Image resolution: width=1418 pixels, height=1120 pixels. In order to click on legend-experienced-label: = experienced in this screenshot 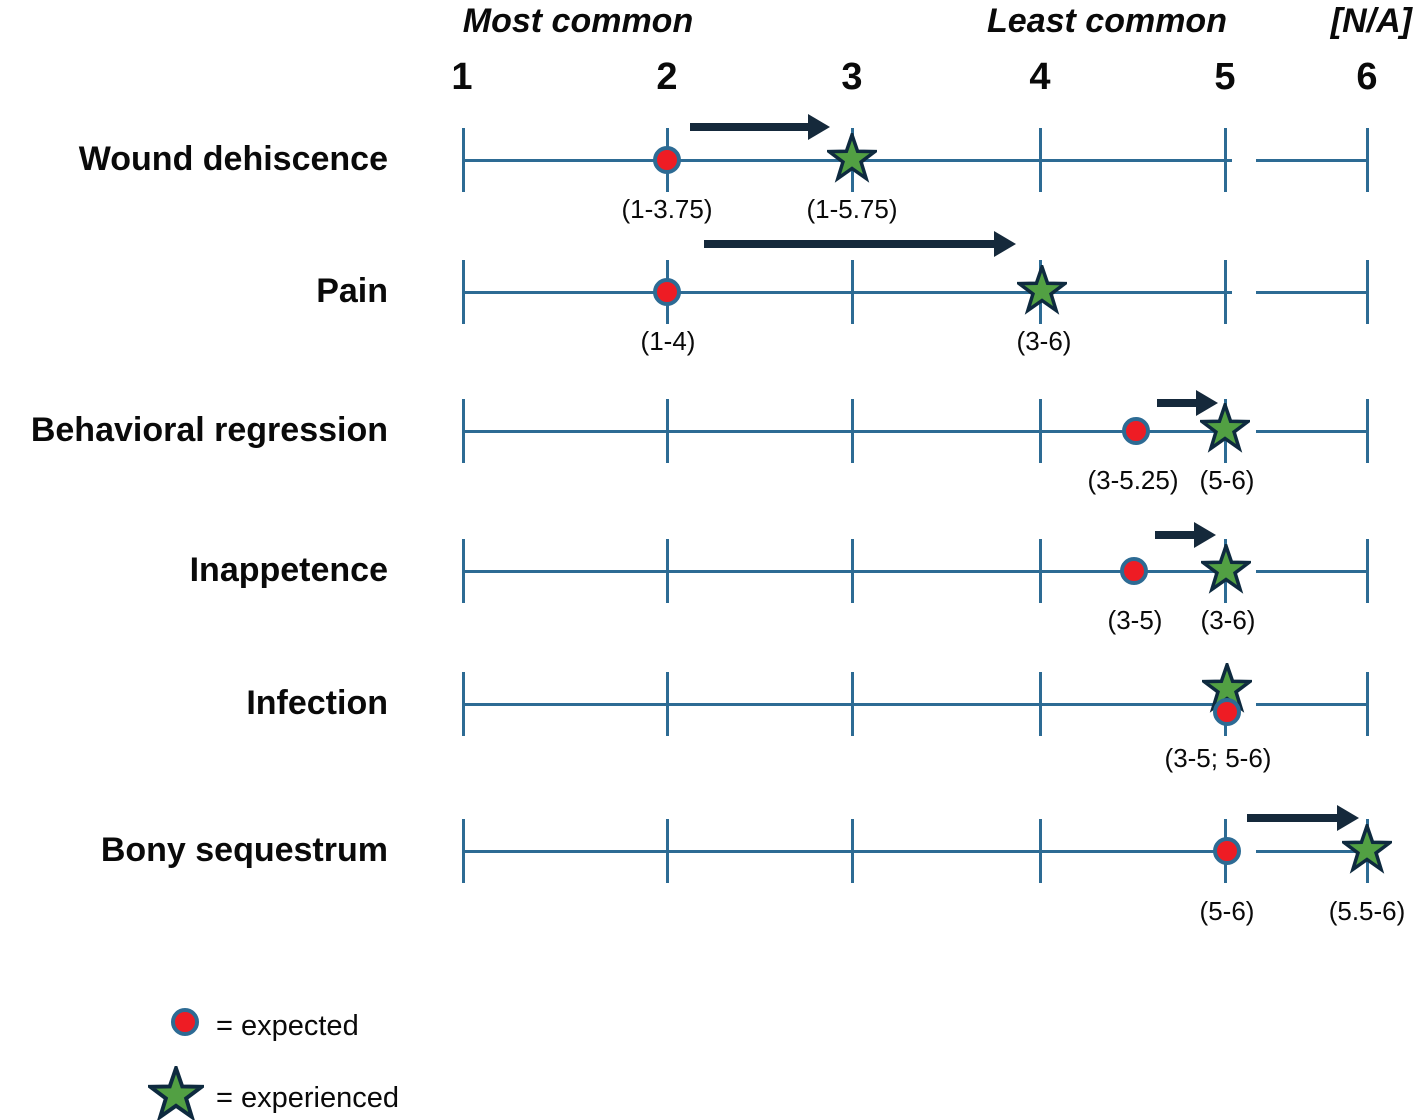, I will do `click(307, 1098)`.